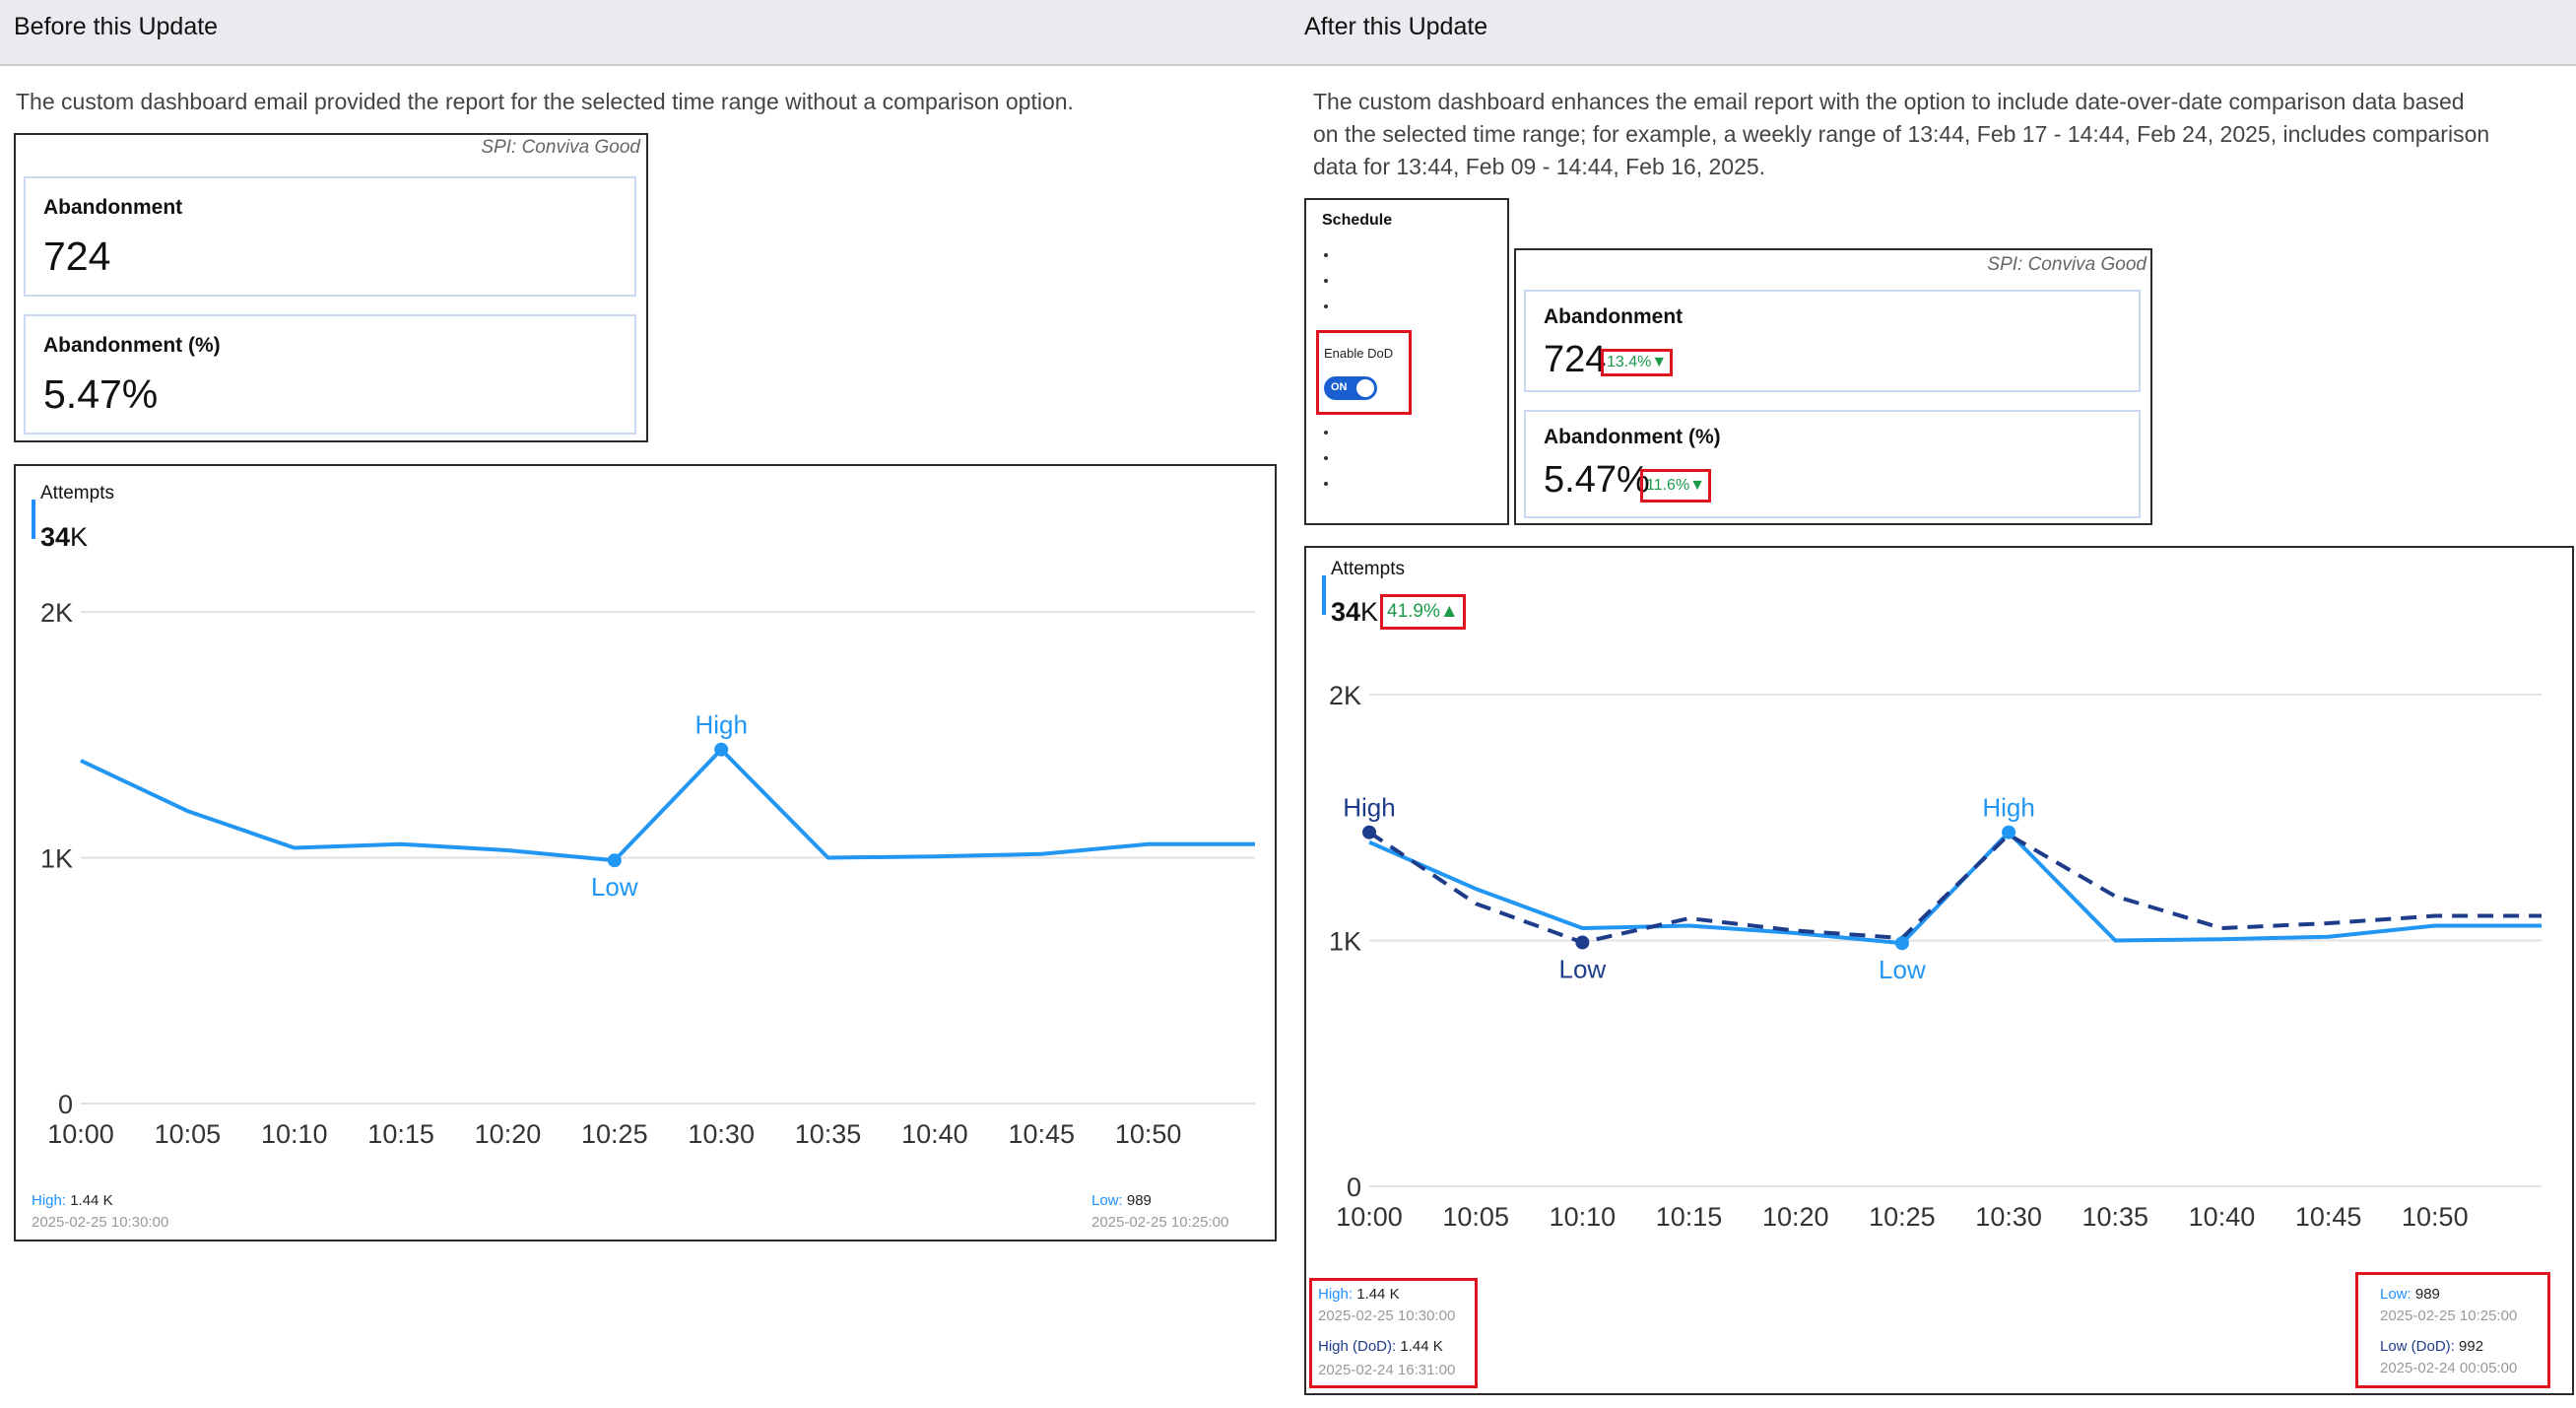  I want to click on legend-low-dod-time: 2025-02-24 00:05:00, so click(2449, 1368).